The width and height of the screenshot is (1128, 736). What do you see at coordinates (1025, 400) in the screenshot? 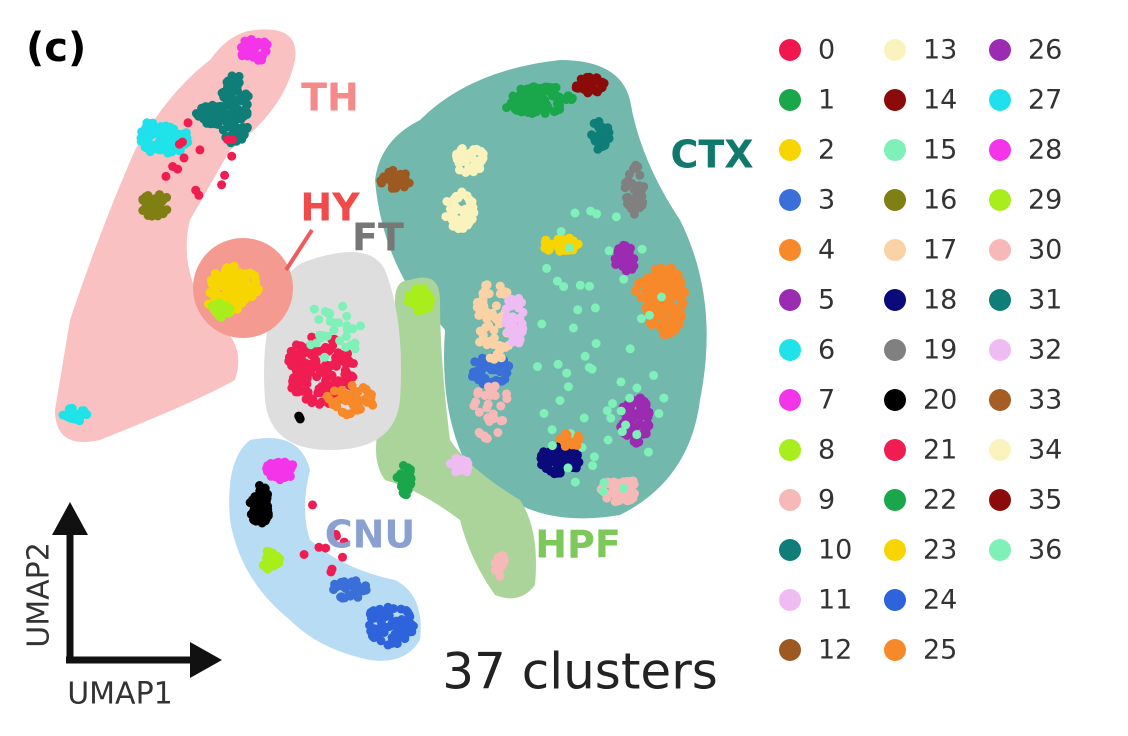
I see `legend-entry: 33` at bounding box center [1025, 400].